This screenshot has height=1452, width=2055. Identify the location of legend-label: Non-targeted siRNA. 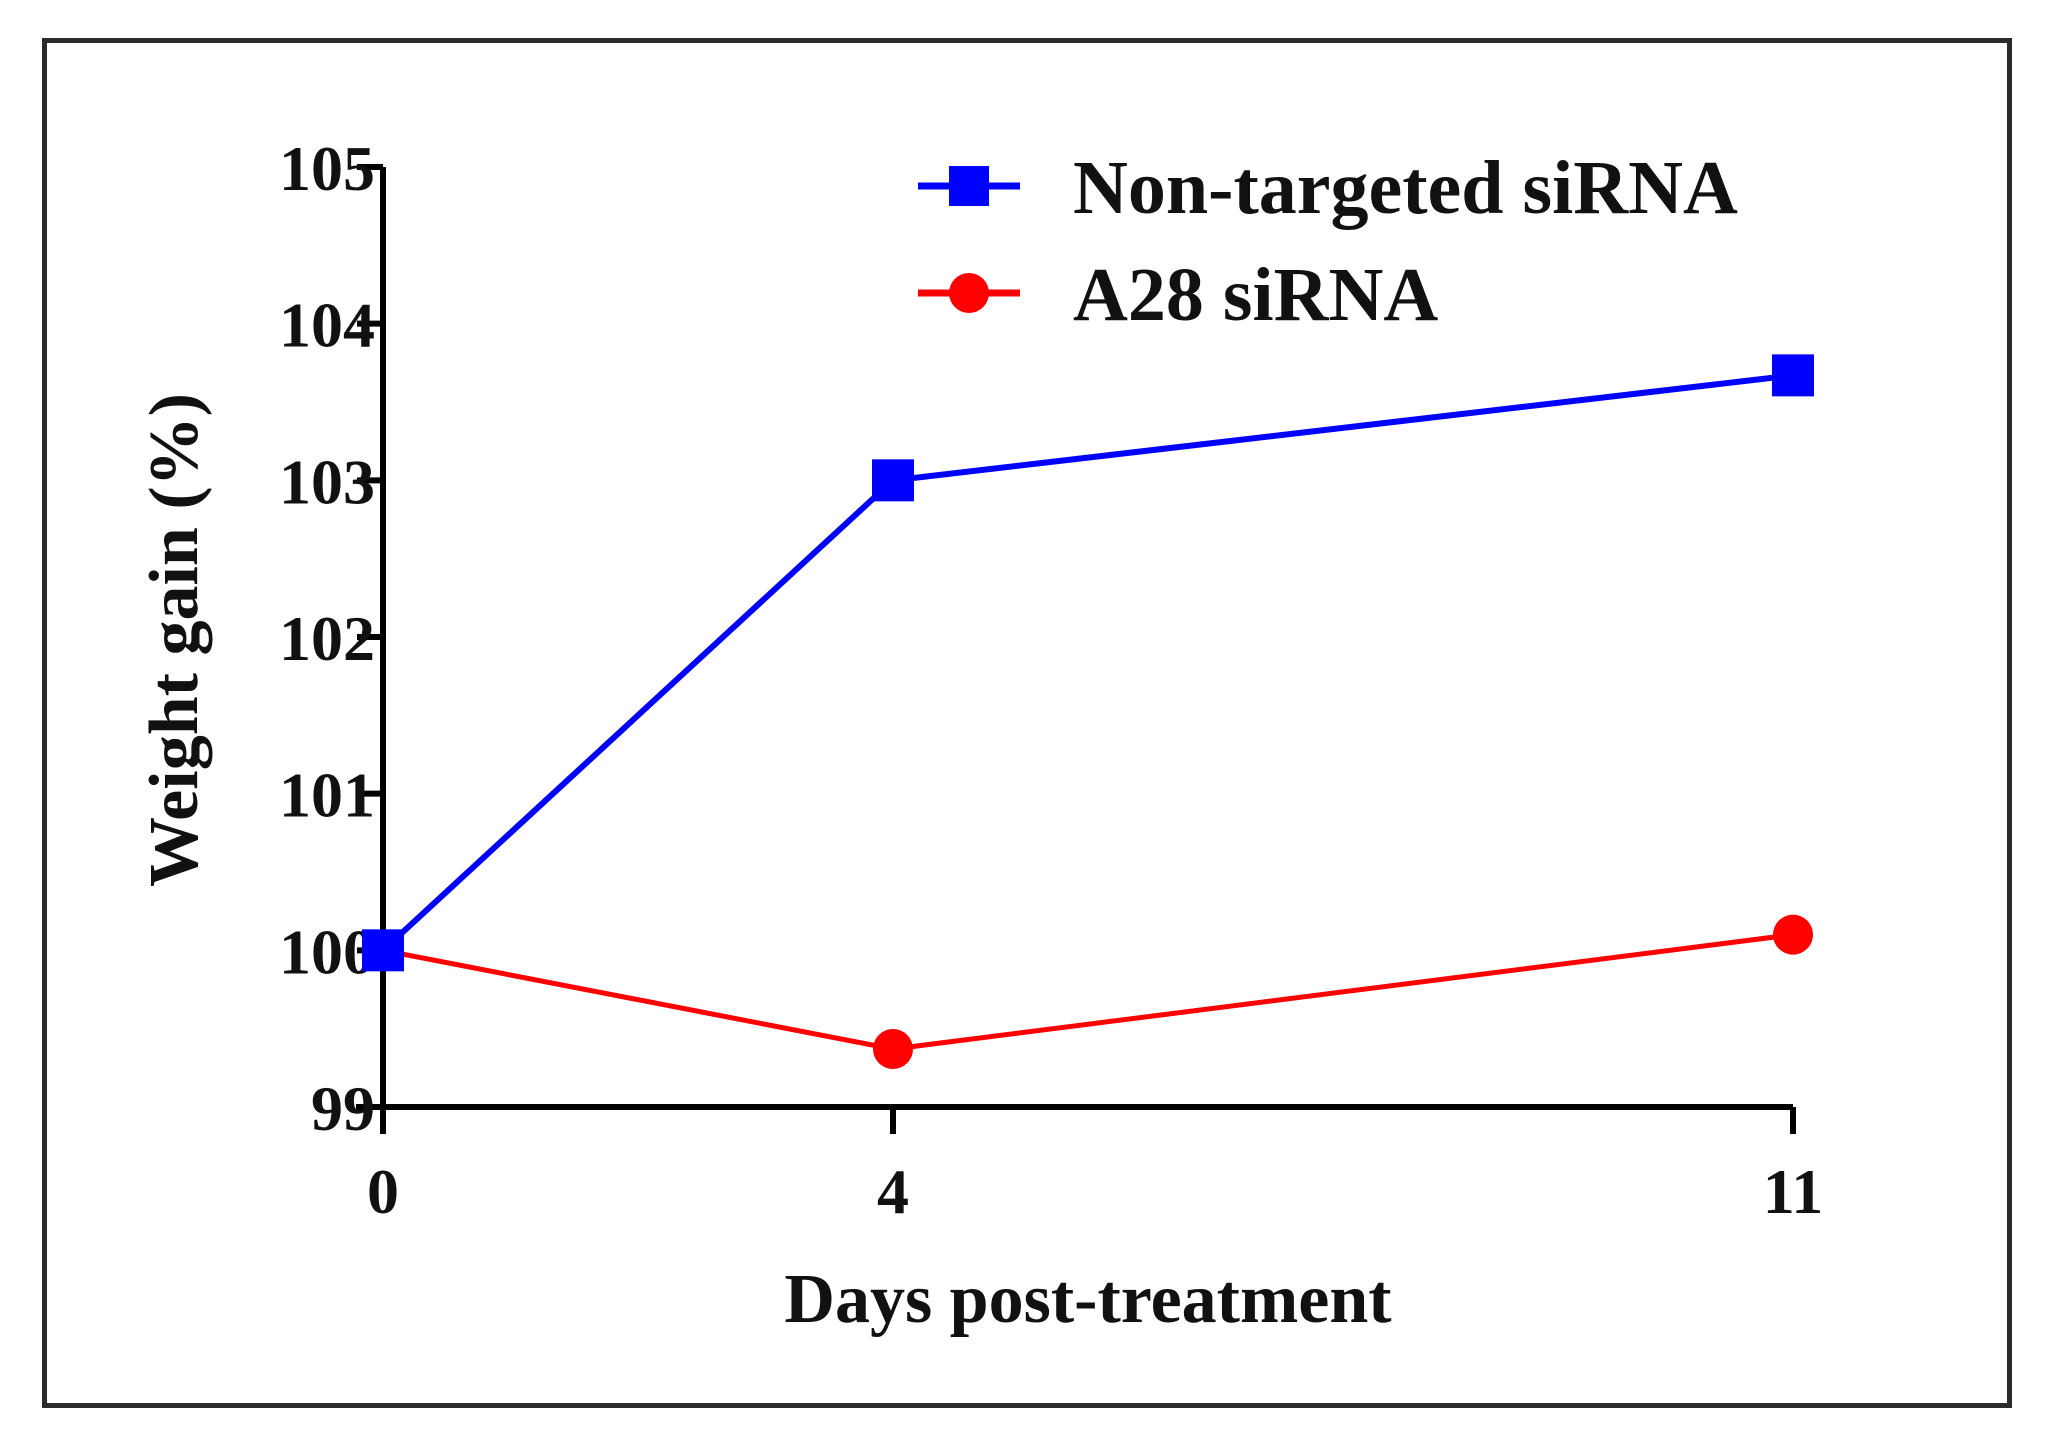
(1405, 188).